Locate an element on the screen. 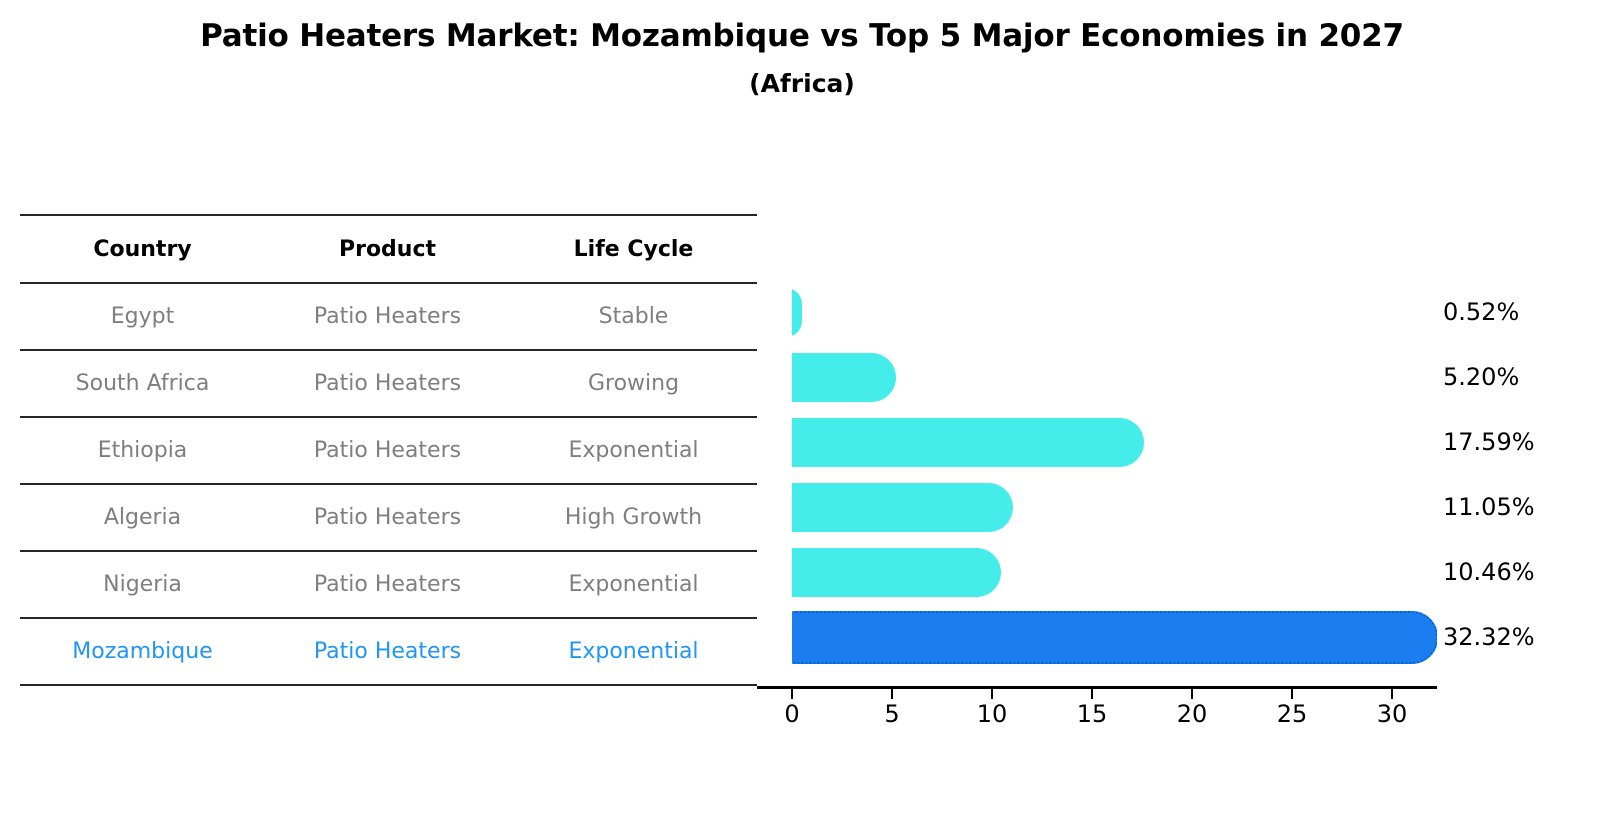  table-row: Egypt Patio Heaters Stable is located at coordinates (388, 316).